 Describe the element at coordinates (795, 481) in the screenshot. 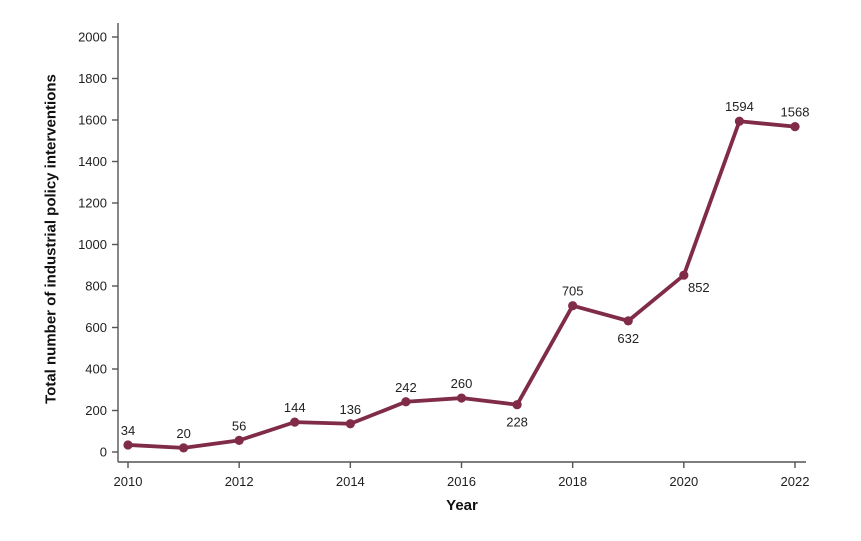

I see `x-tick-label: 2022` at that location.